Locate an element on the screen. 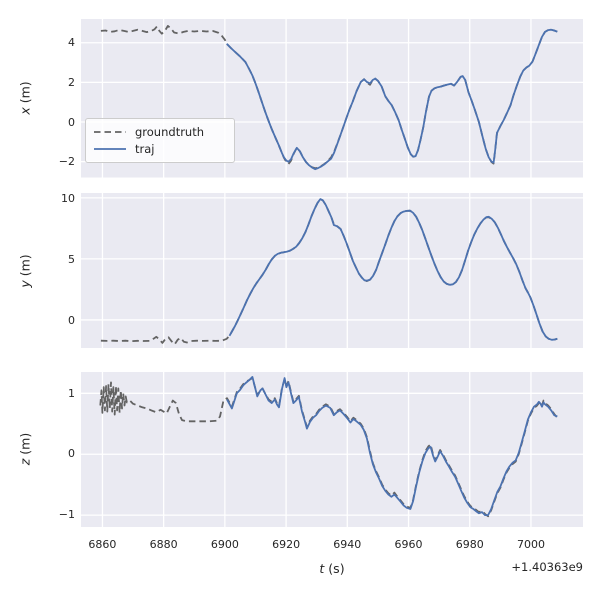 The width and height of the screenshot is (600, 600). dashed-line-icon is located at coordinates (110, 131).